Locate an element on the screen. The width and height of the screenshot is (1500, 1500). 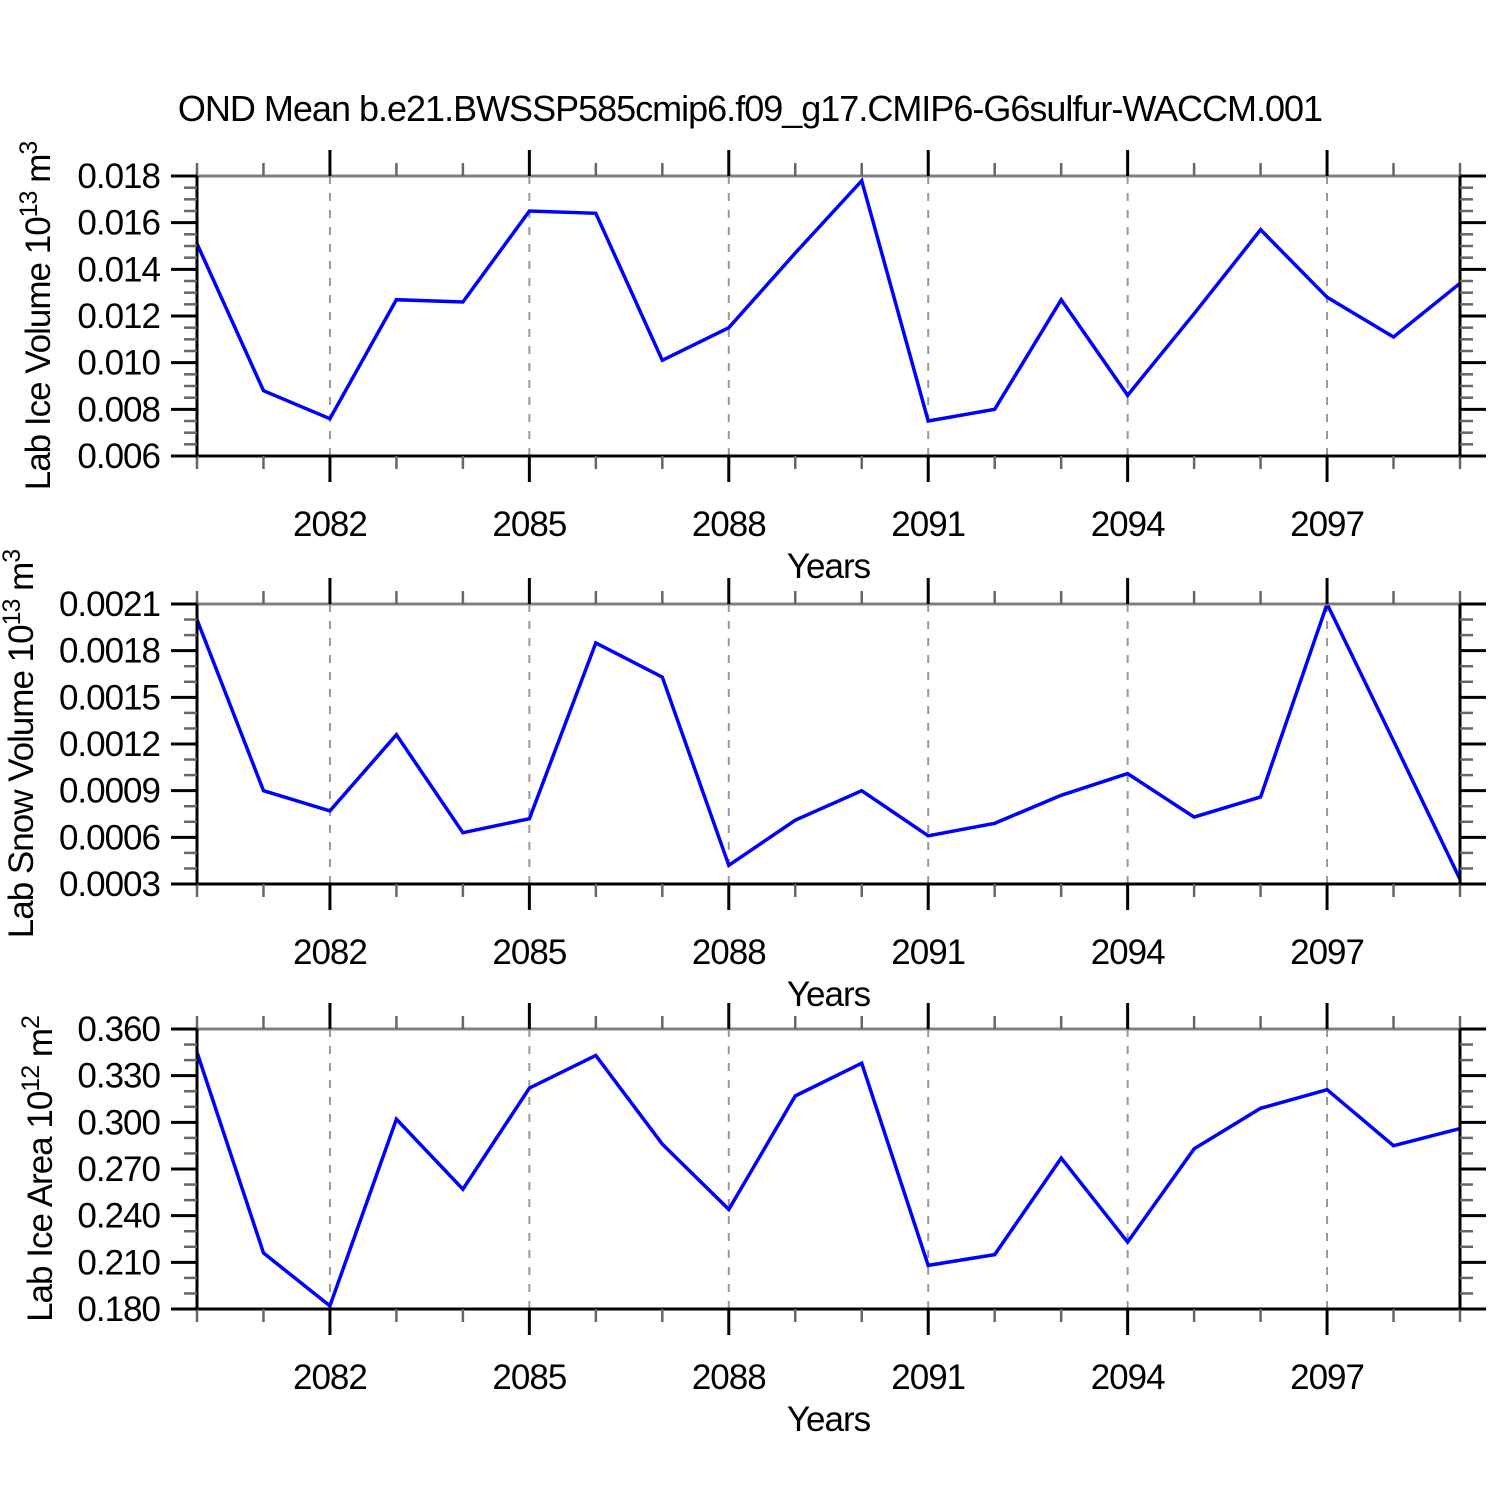
y-axis-title: Lab Ice Area 1012 m2 is located at coordinates (38, 1169).